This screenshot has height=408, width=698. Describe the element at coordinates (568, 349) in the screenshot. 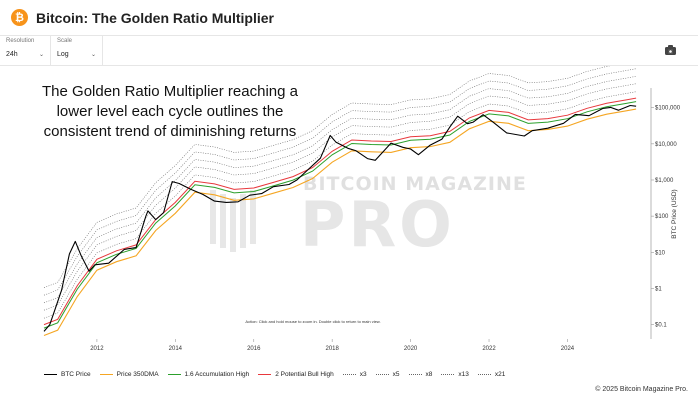

I see `x-tick-label: 2024` at that location.